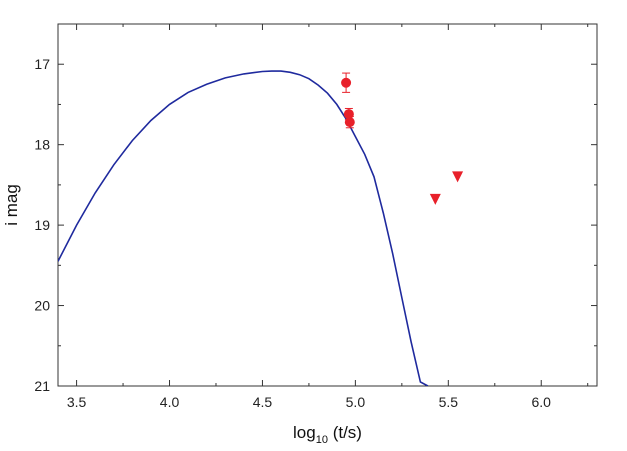  Describe the element at coordinates (11, 205) in the screenshot. I see `y-axis-label: i mag` at that location.